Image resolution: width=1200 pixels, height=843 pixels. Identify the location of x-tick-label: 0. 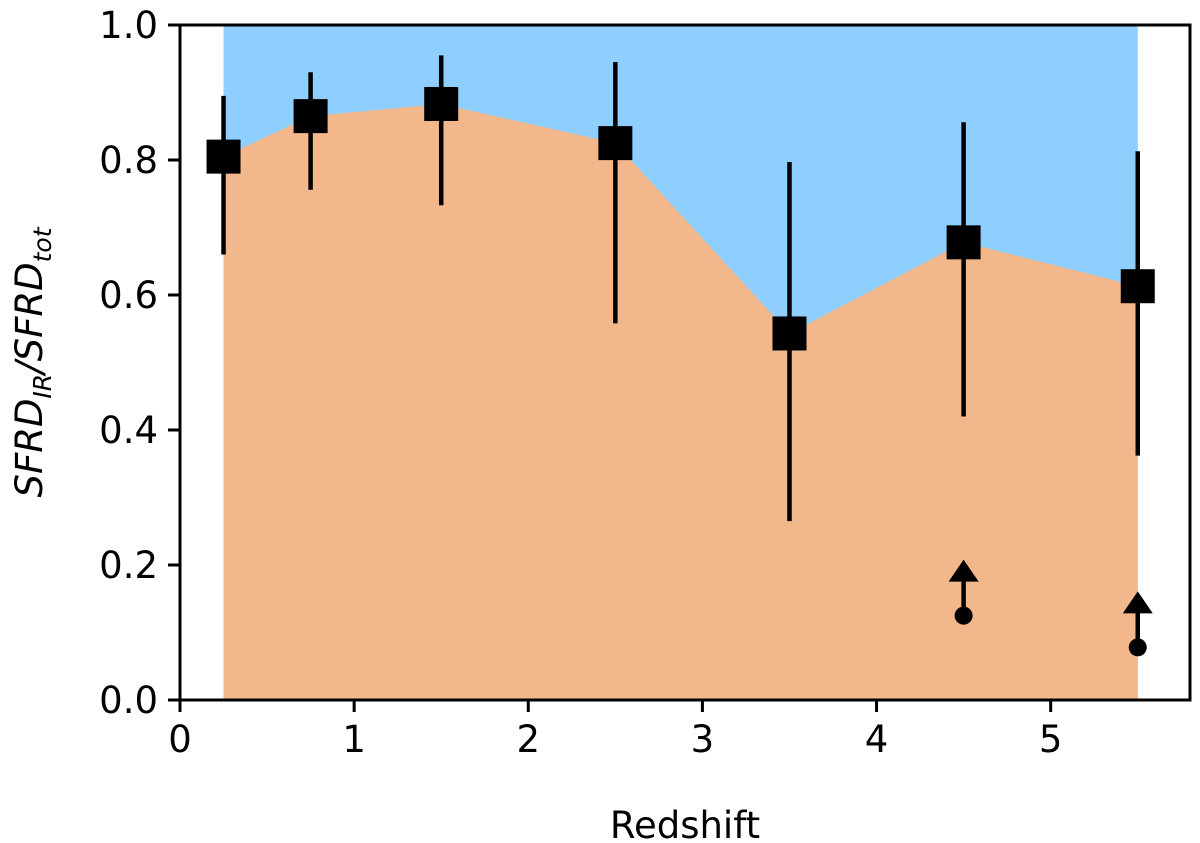
(180, 739).